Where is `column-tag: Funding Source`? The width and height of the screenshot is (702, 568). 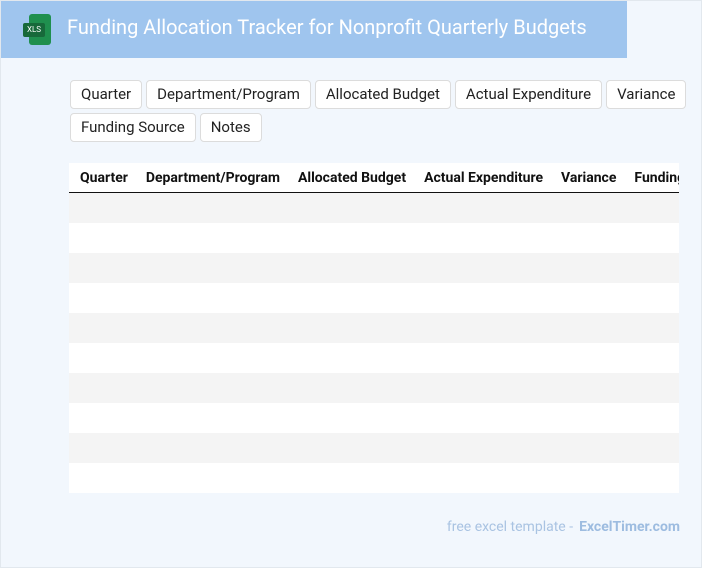
column-tag: Funding Source is located at coordinates (133, 127).